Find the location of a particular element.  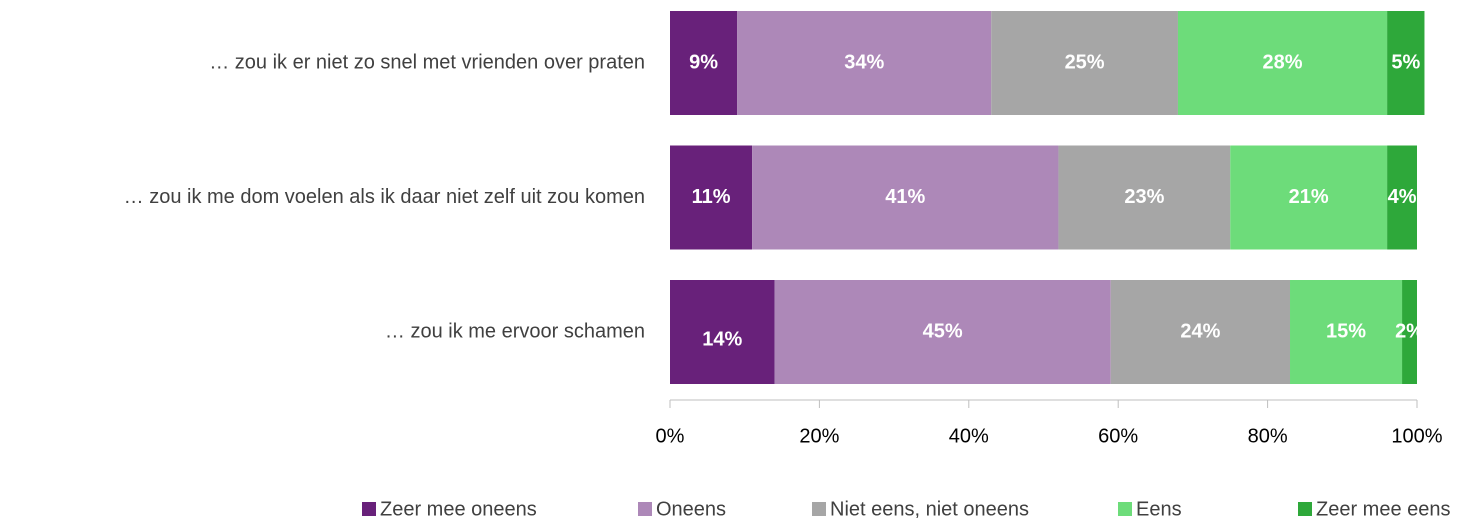

x-tick-label: 0% is located at coordinates (670, 436).